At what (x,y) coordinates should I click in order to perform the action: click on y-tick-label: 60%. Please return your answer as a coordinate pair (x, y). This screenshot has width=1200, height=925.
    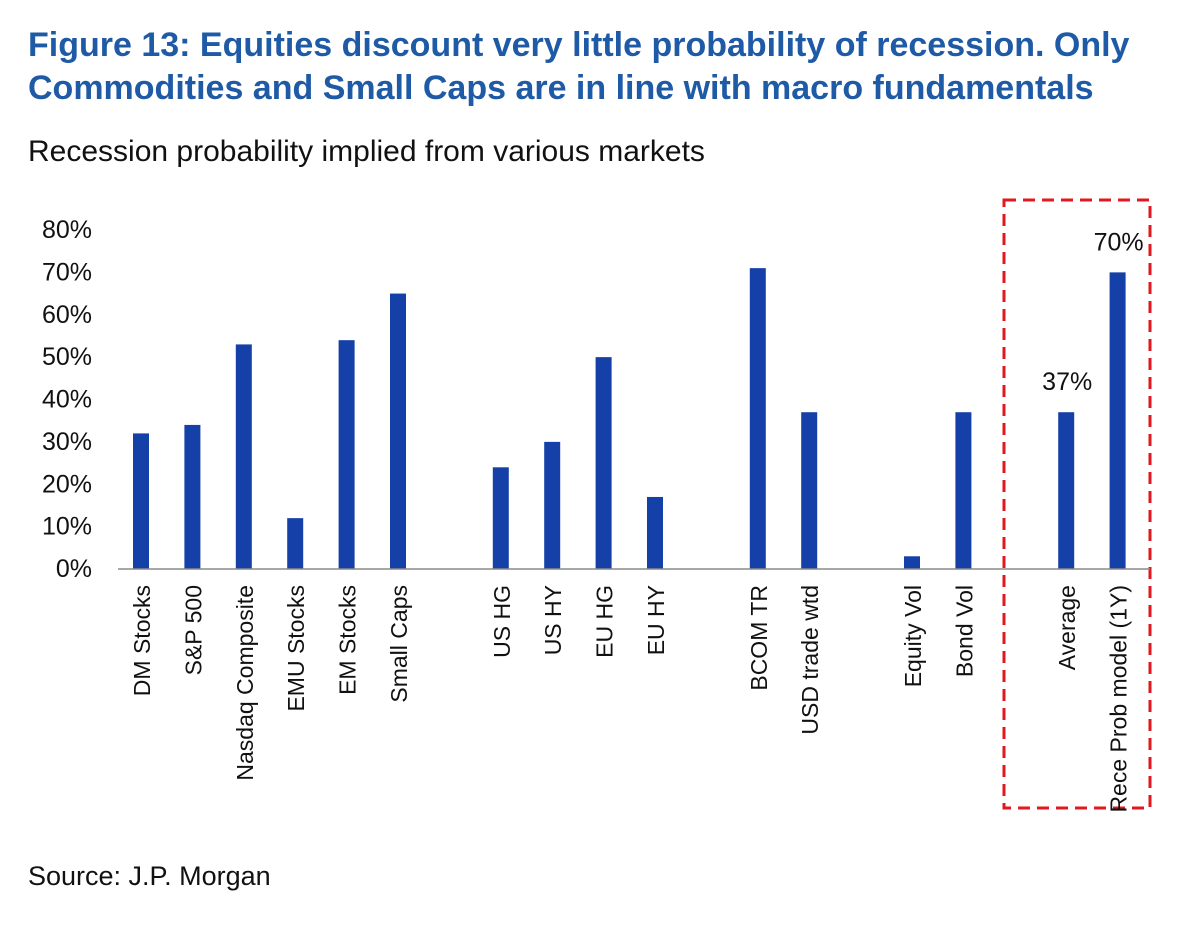
    Looking at the image, I should click on (67, 315).